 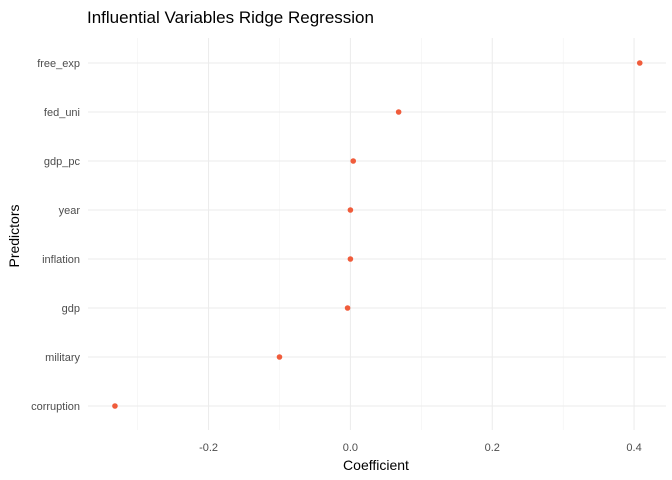 I want to click on chart-title: Influential Variables Ridge Regression, so click(x=230, y=17).